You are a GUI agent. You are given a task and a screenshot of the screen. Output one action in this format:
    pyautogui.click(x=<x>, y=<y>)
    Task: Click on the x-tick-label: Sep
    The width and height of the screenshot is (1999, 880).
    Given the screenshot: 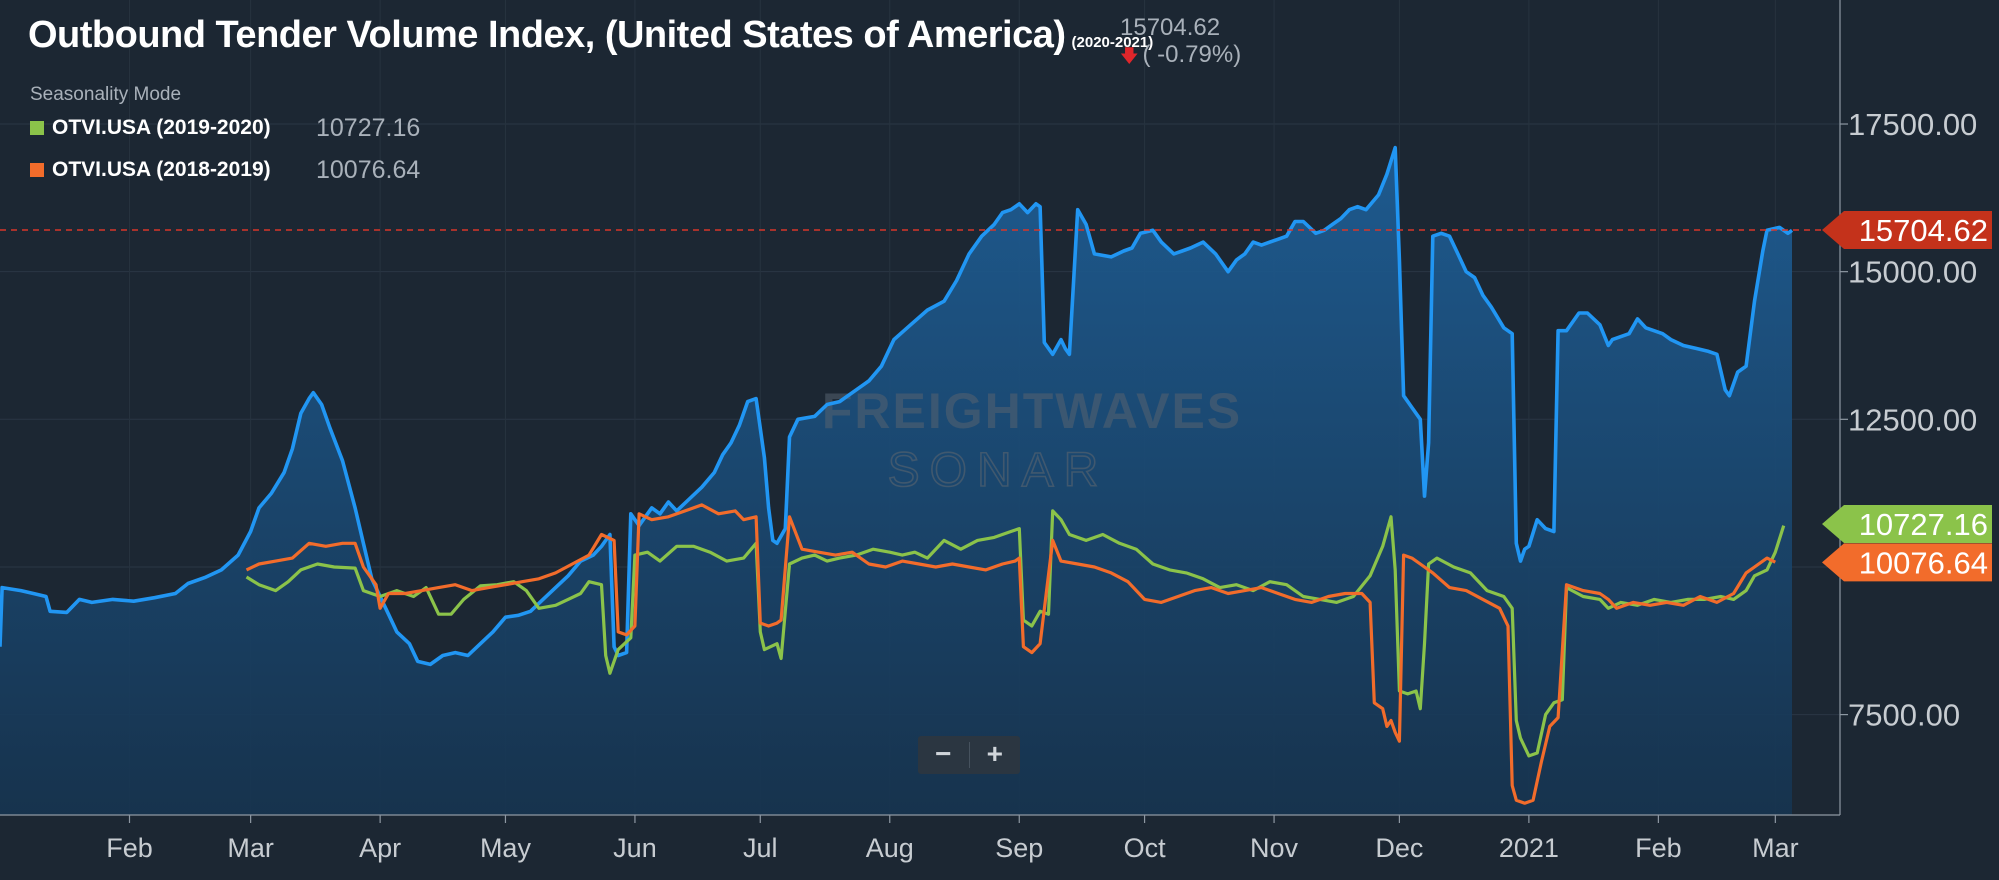 What is the action you would take?
    pyautogui.click(x=1019, y=848)
    